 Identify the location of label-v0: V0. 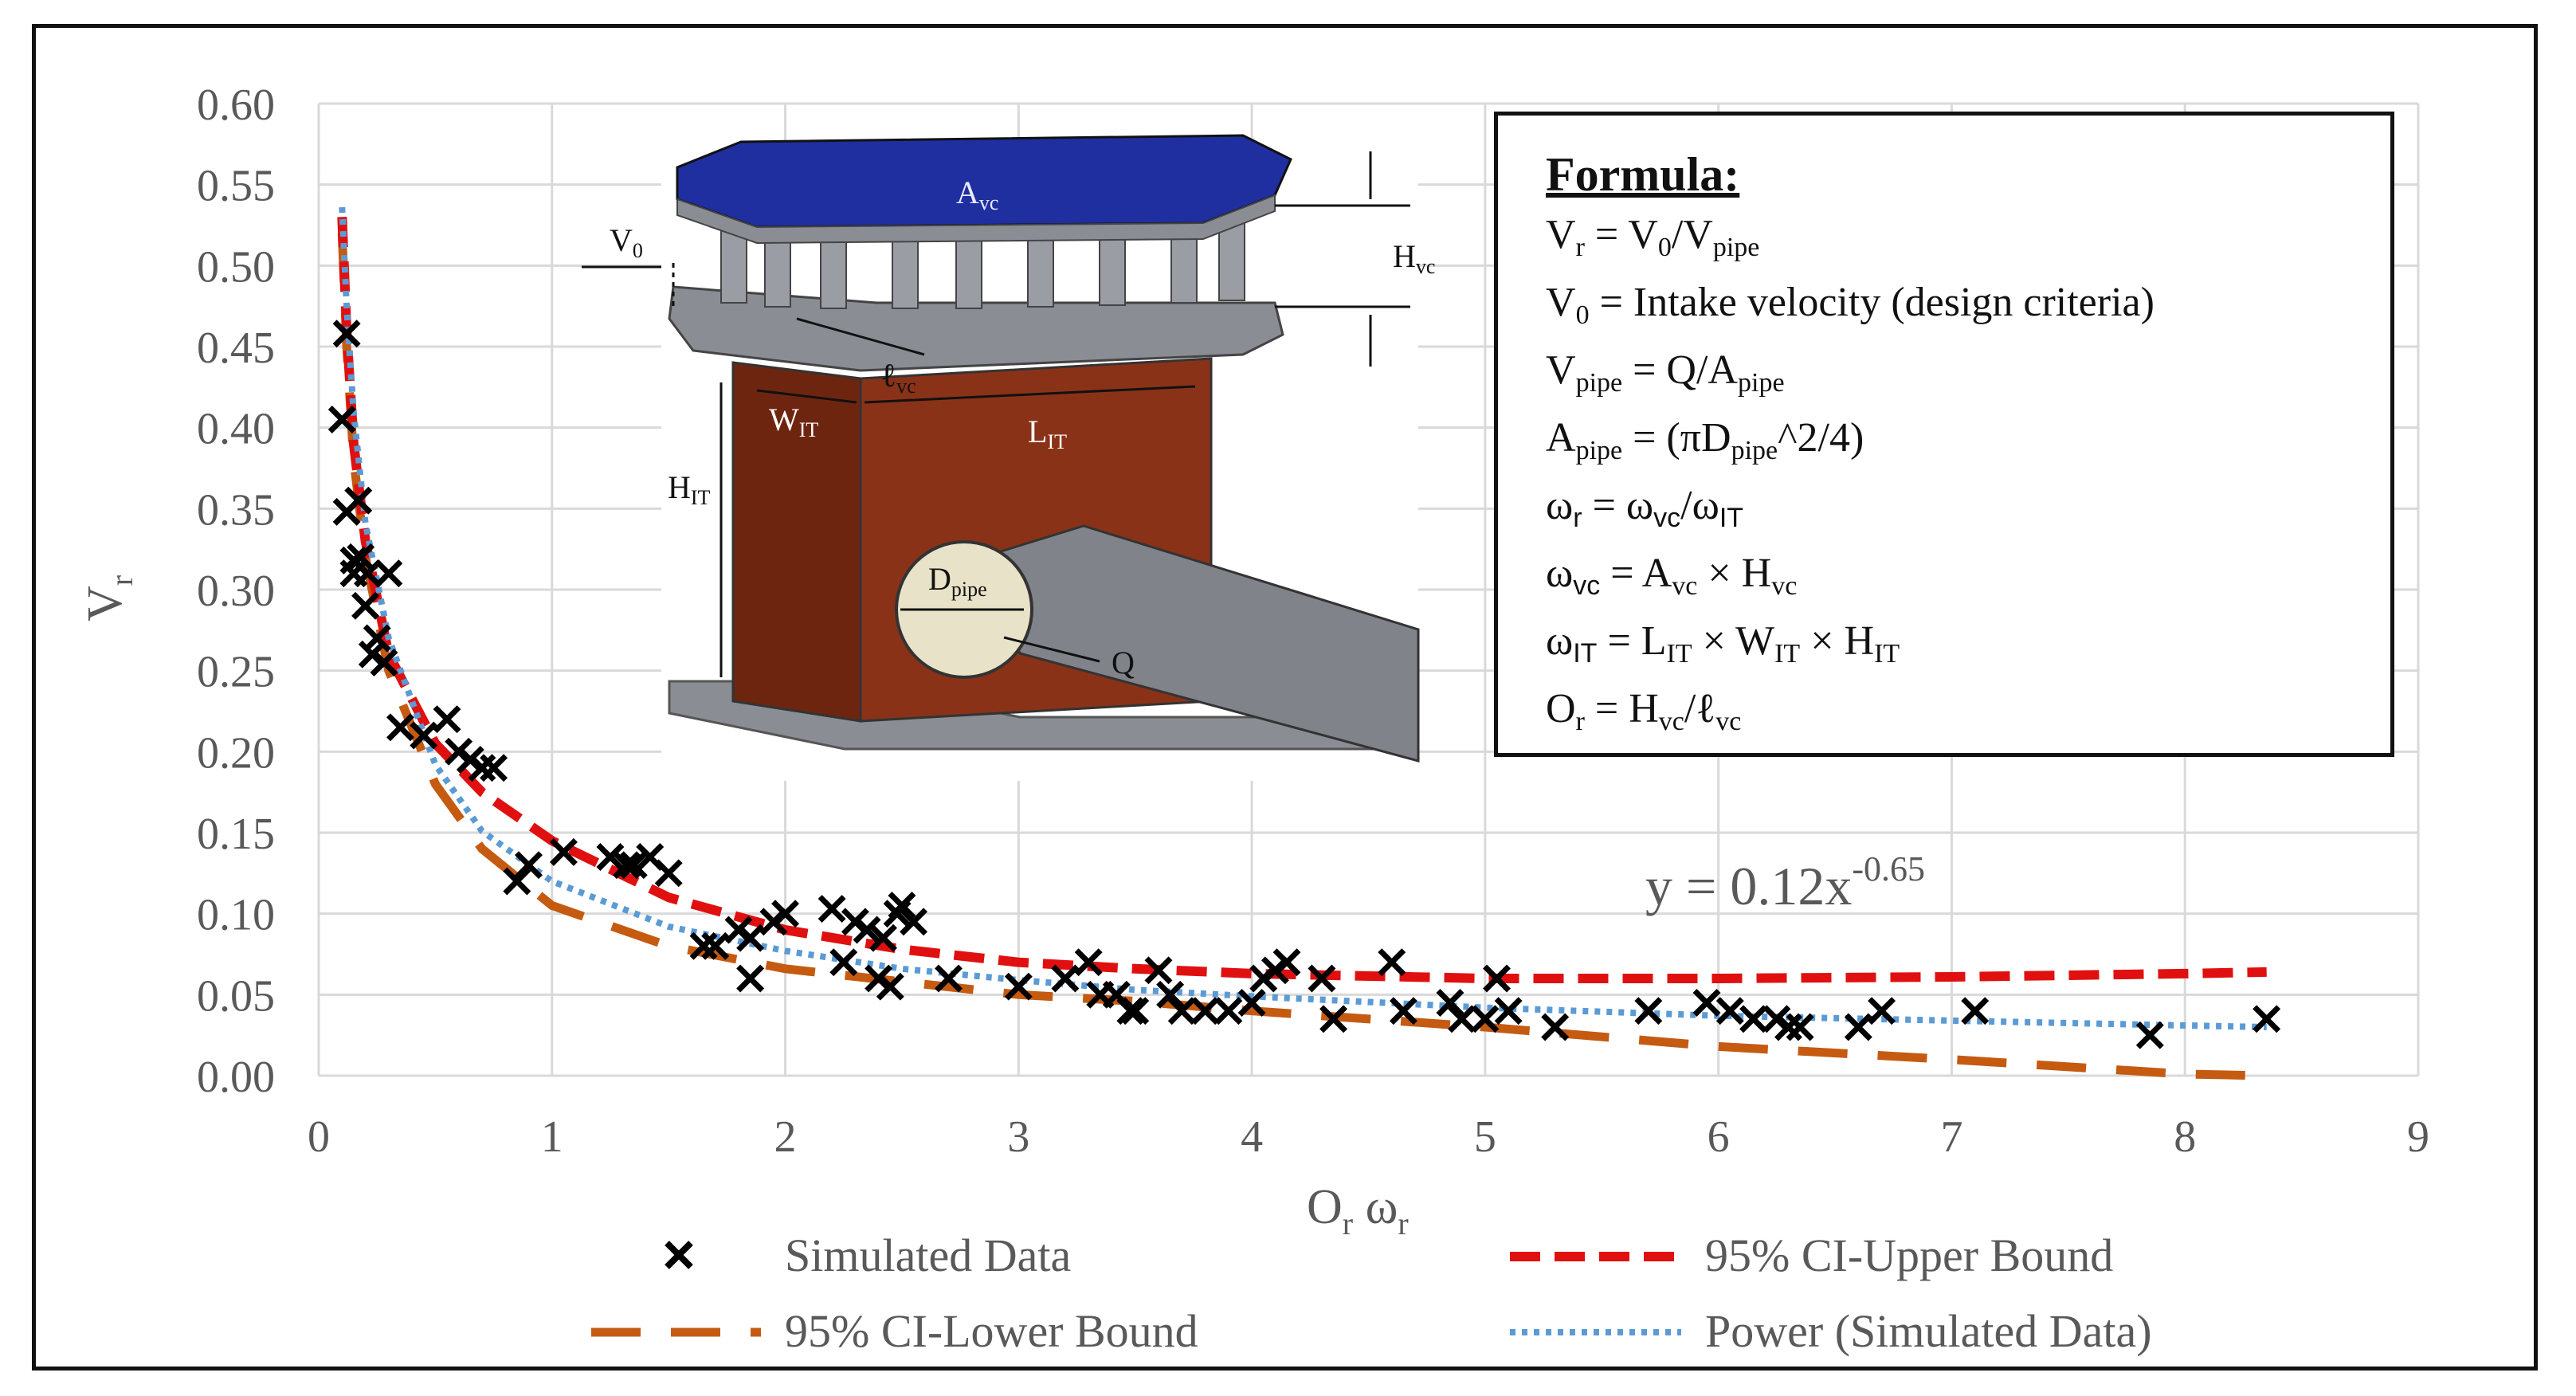
(626, 242).